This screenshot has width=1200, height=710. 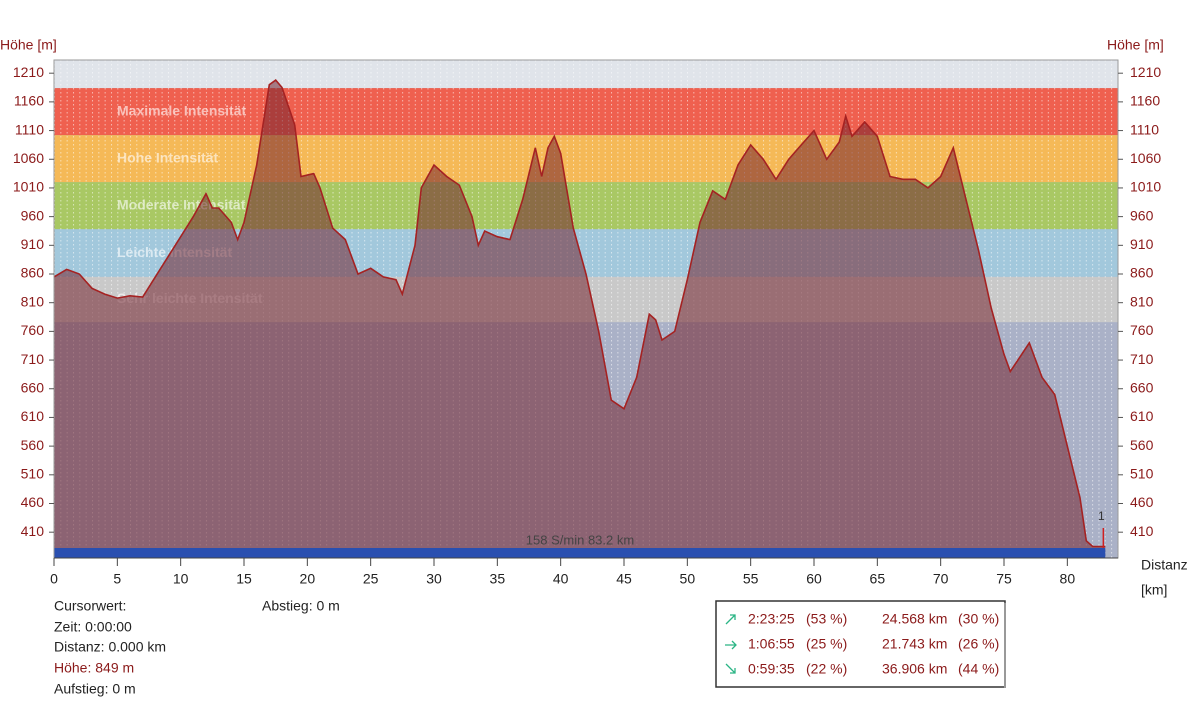 What do you see at coordinates (730, 619) in the screenshot?
I see `icon-up` at bounding box center [730, 619].